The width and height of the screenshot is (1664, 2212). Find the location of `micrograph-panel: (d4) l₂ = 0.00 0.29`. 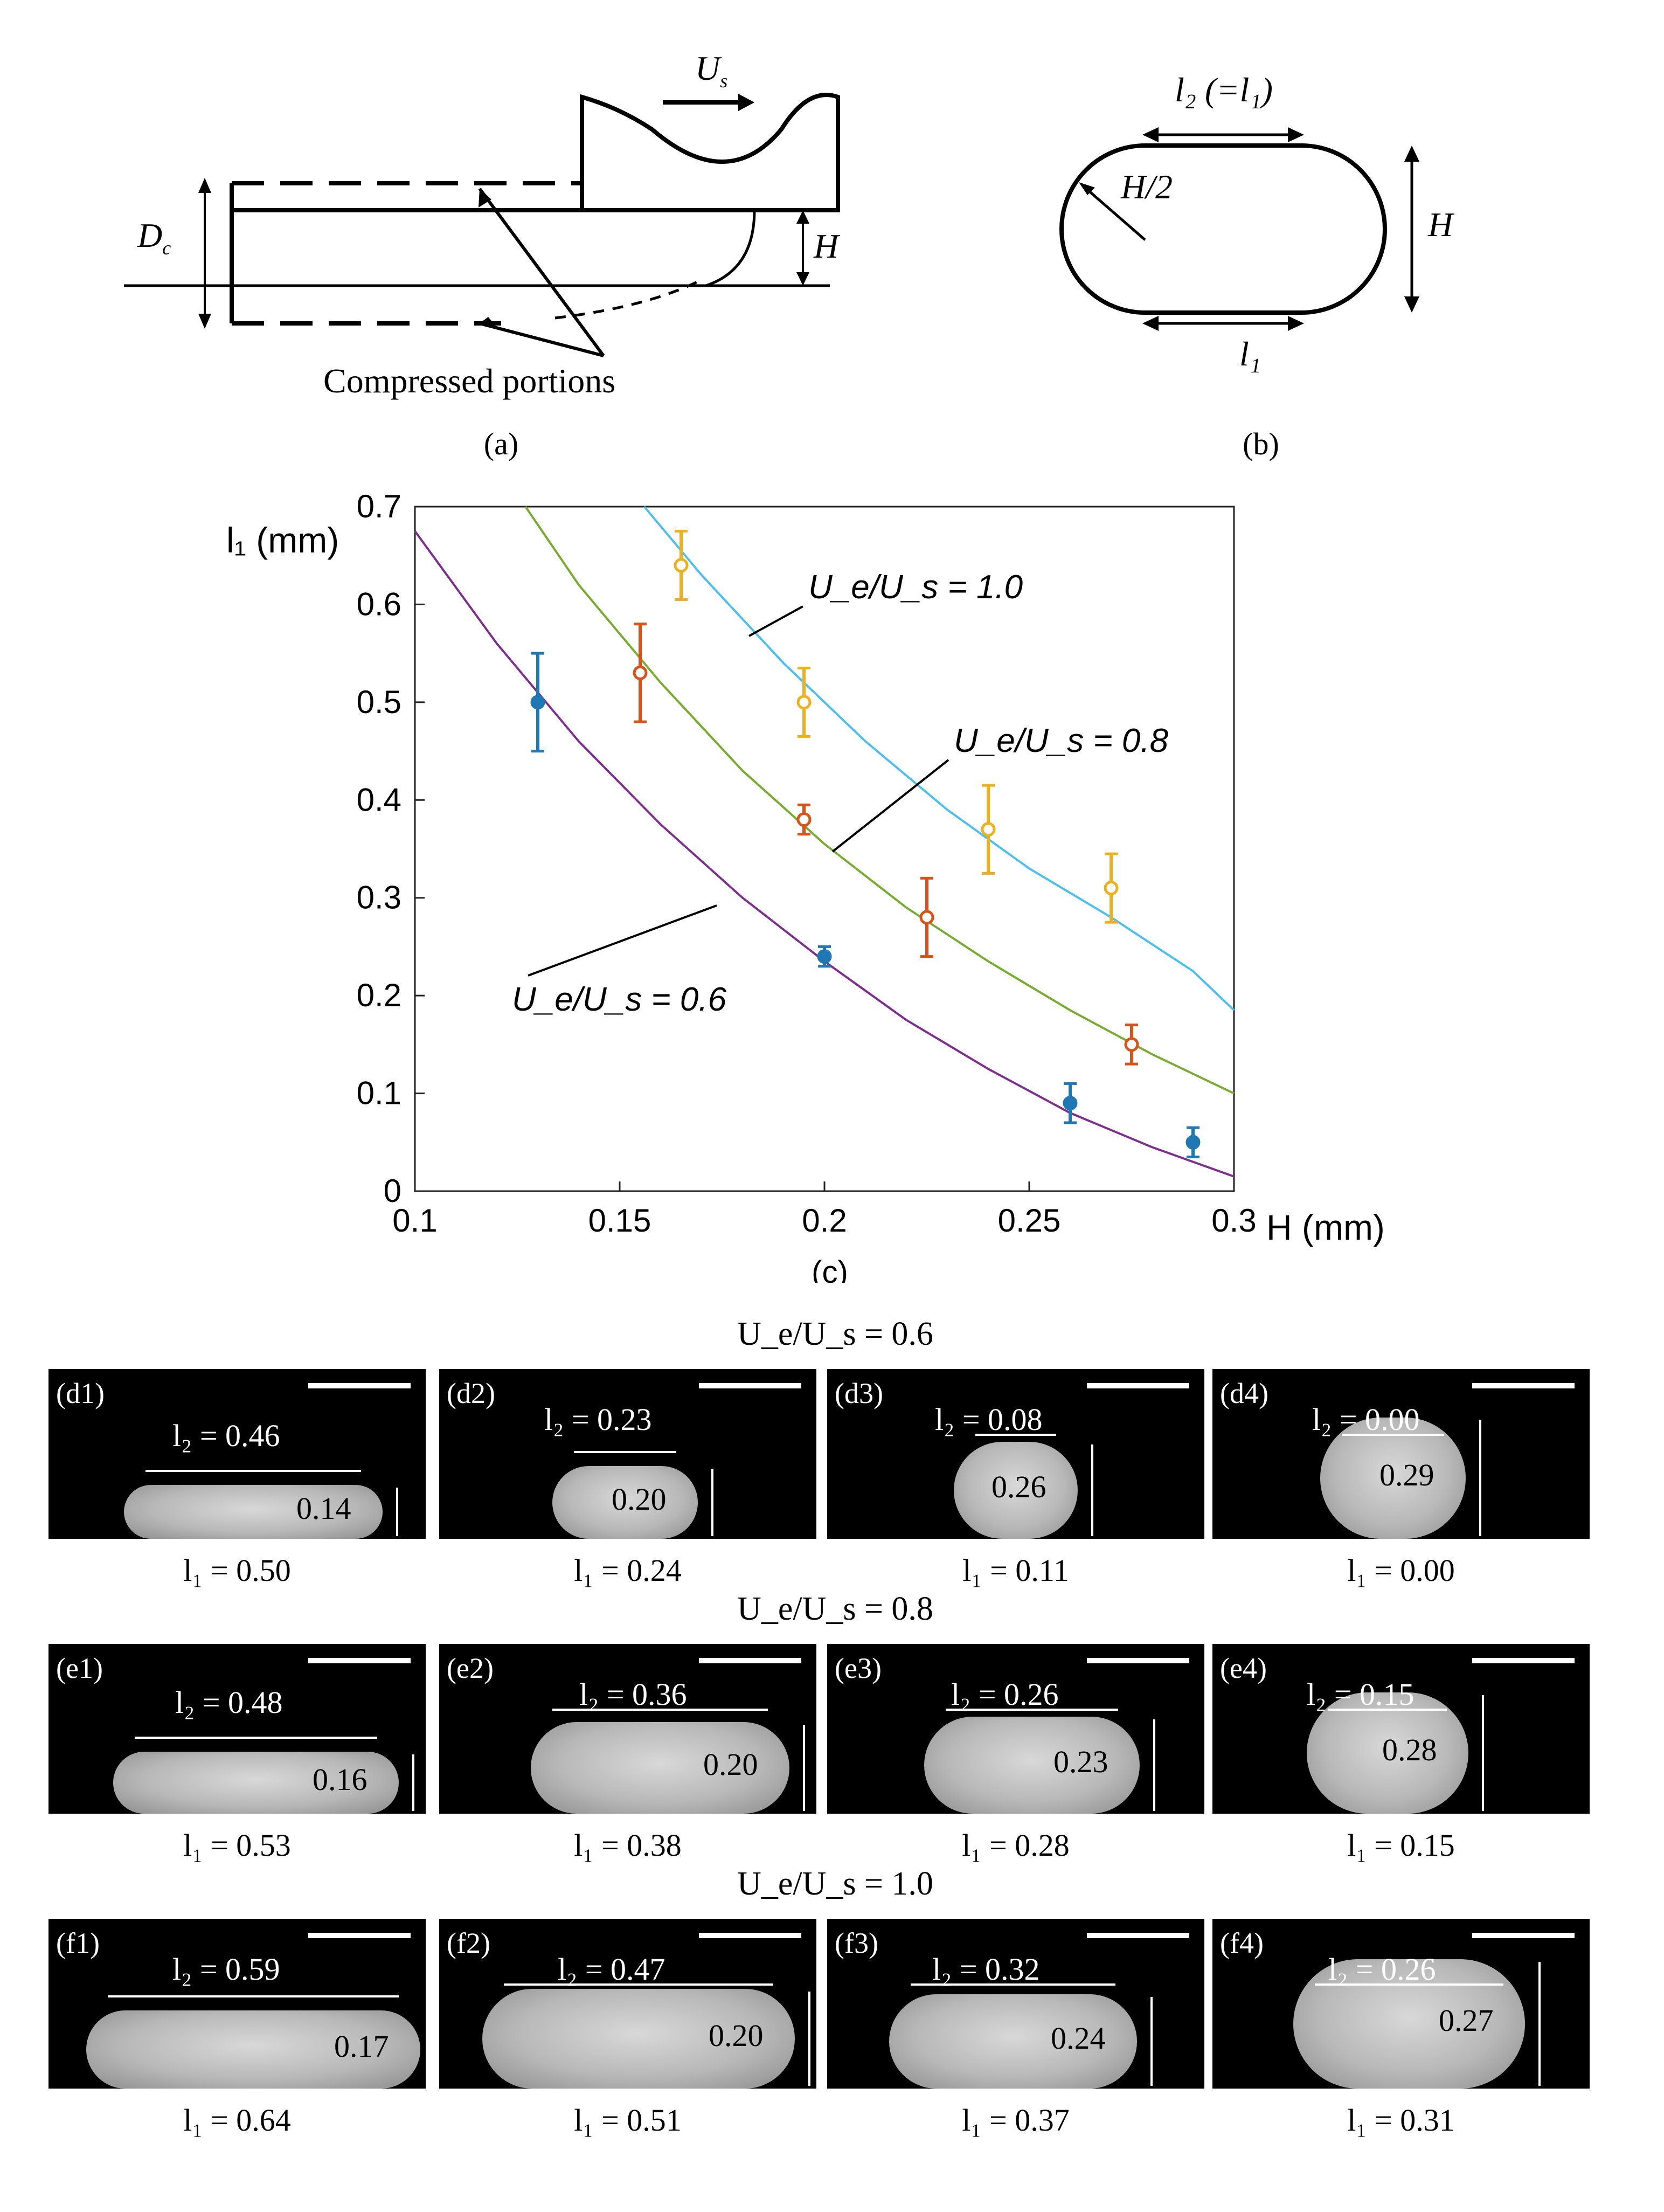

micrograph-panel: (d4) l₂ = 0.00 0.29 is located at coordinates (1401, 1454).